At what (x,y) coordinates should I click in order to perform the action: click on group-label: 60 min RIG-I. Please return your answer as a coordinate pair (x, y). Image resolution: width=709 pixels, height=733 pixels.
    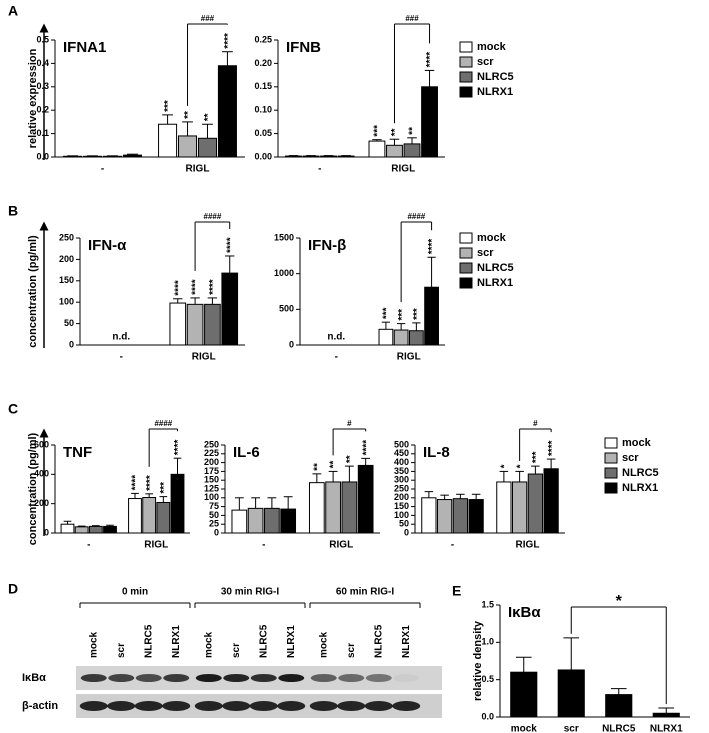
    Looking at the image, I should click on (365, 592).